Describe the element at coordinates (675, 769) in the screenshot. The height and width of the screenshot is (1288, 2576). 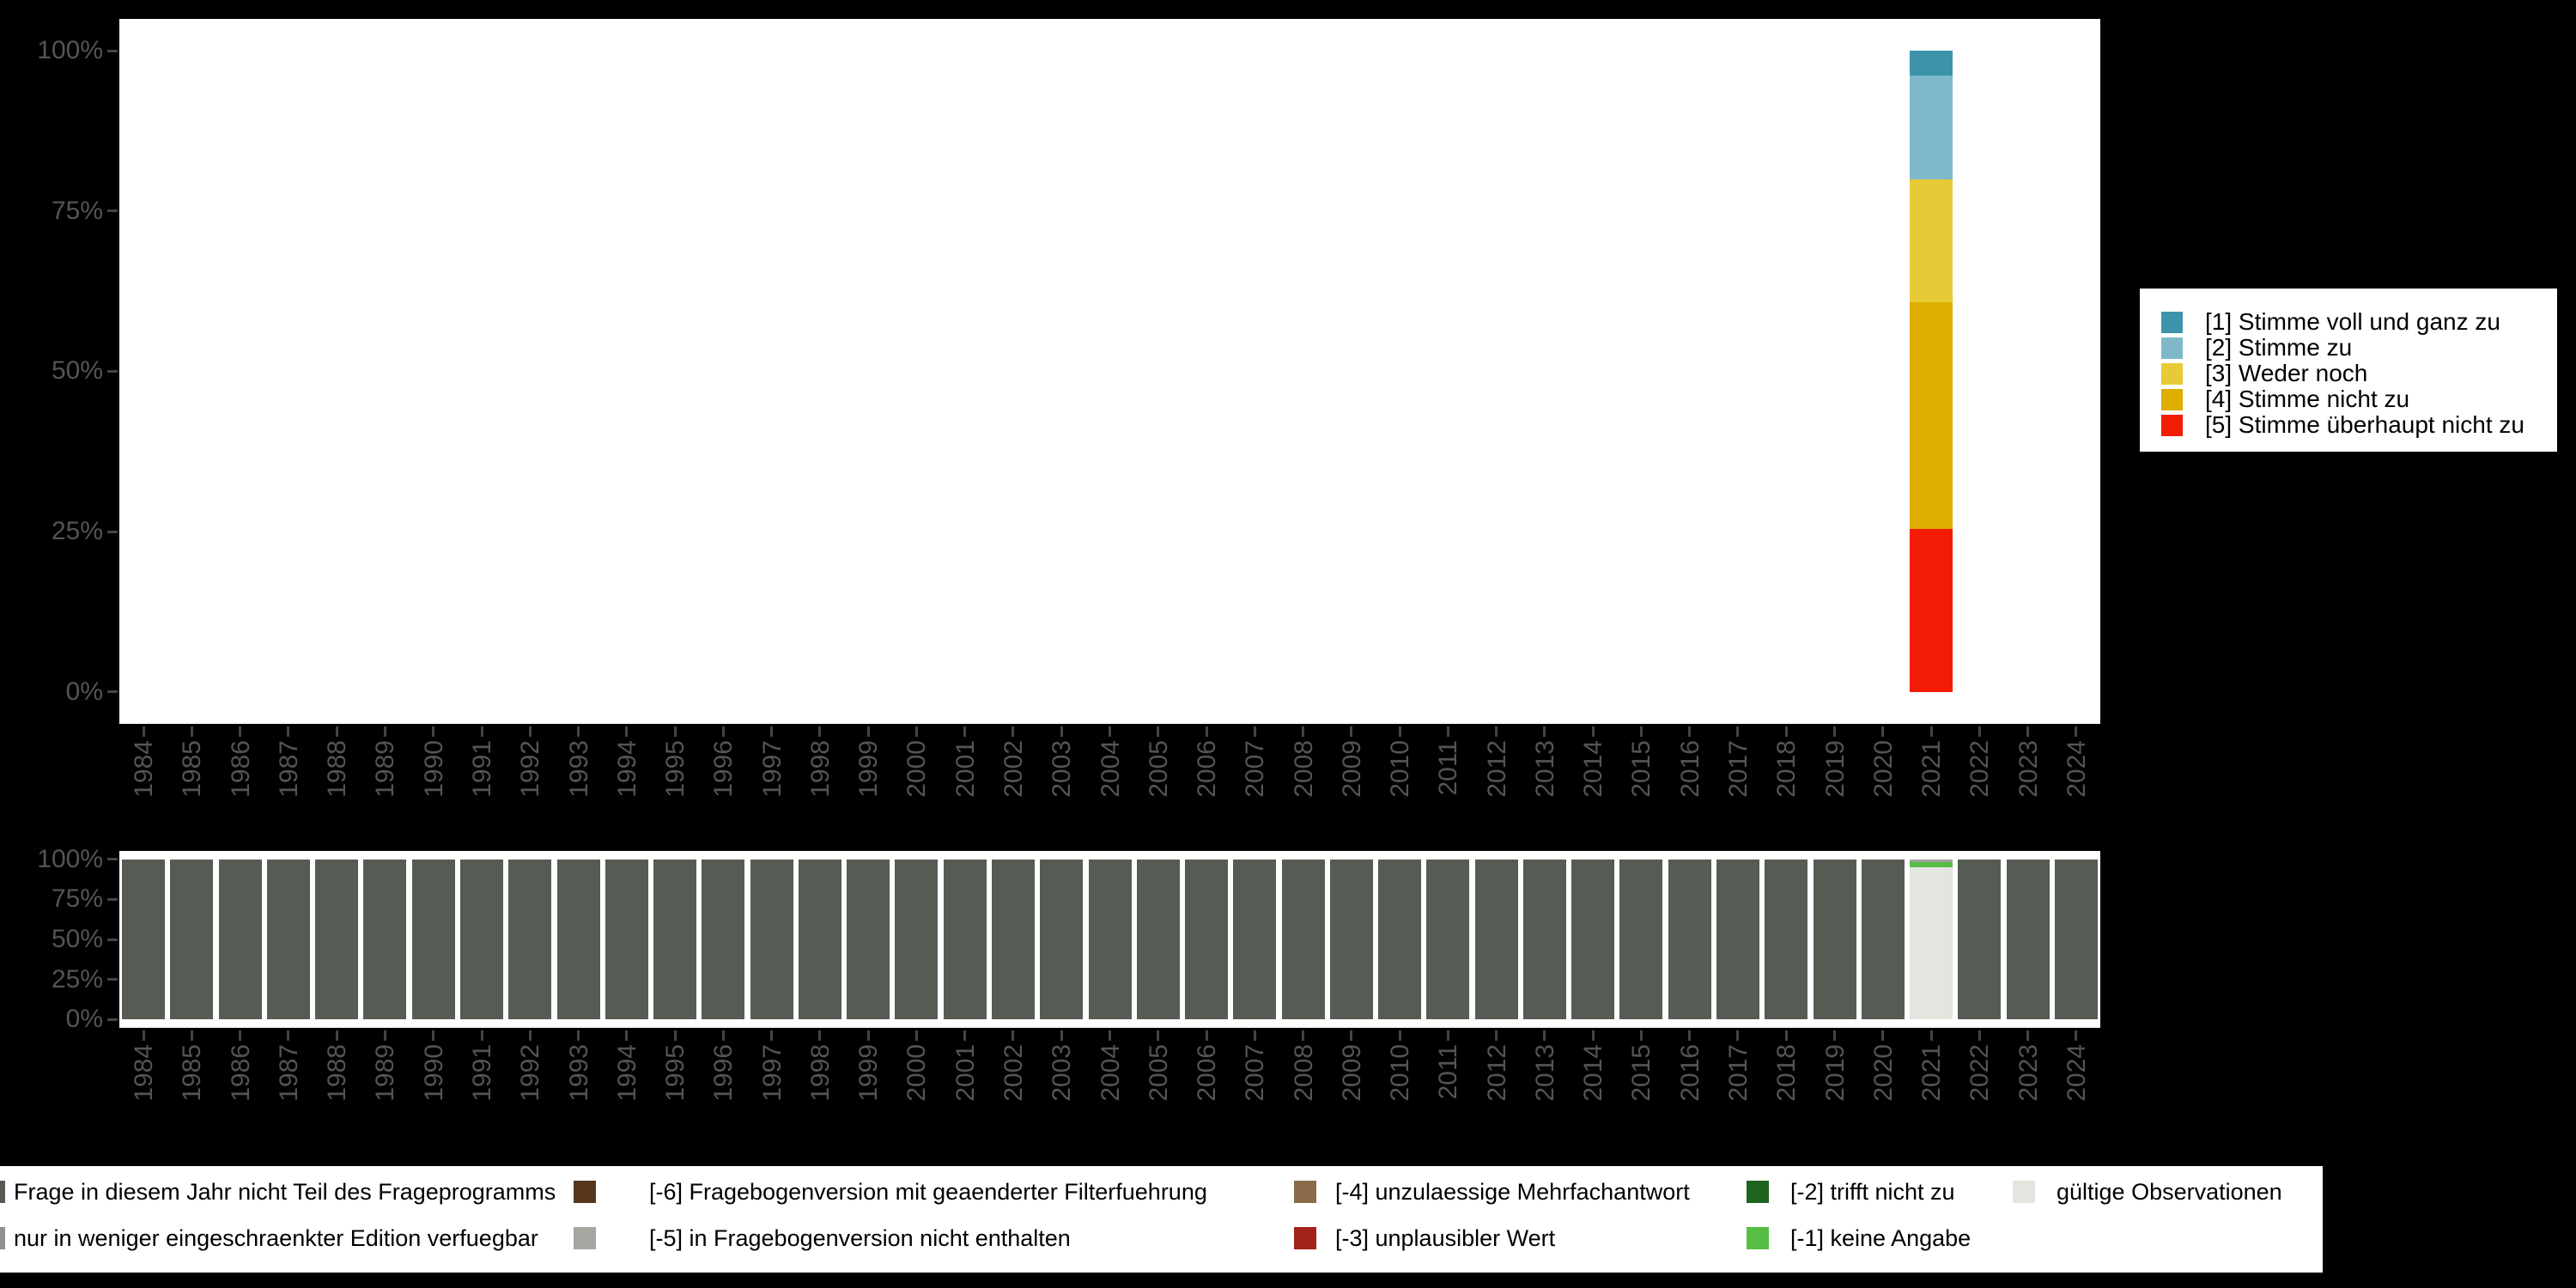
I see `x-axis-label-year: 1995` at that location.